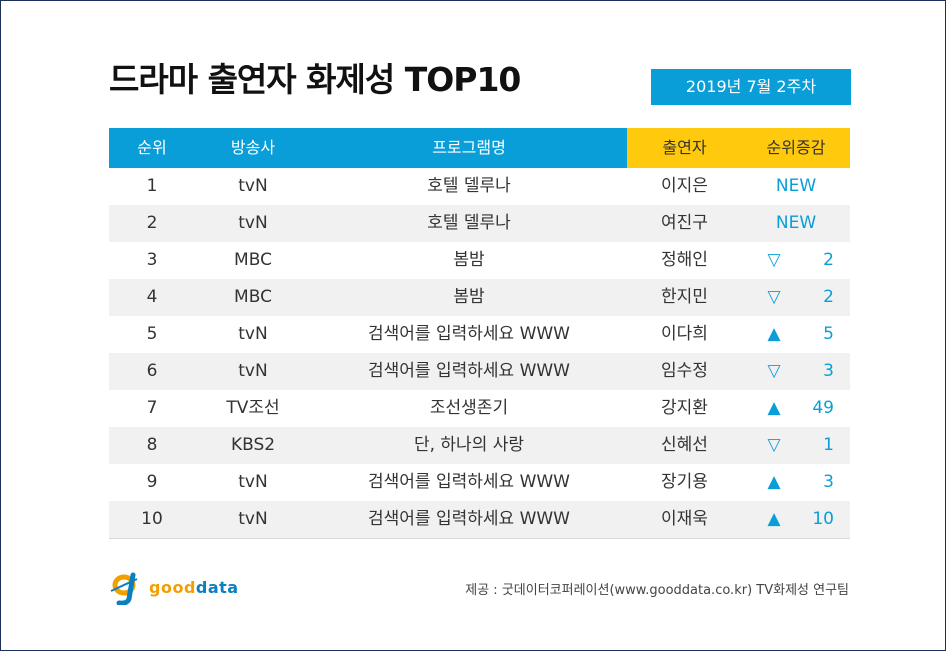 This screenshot has height=651, width=946. Describe the element at coordinates (751, 87) in the screenshot. I see `week-badge: 2019년 7월 2주차` at that location.